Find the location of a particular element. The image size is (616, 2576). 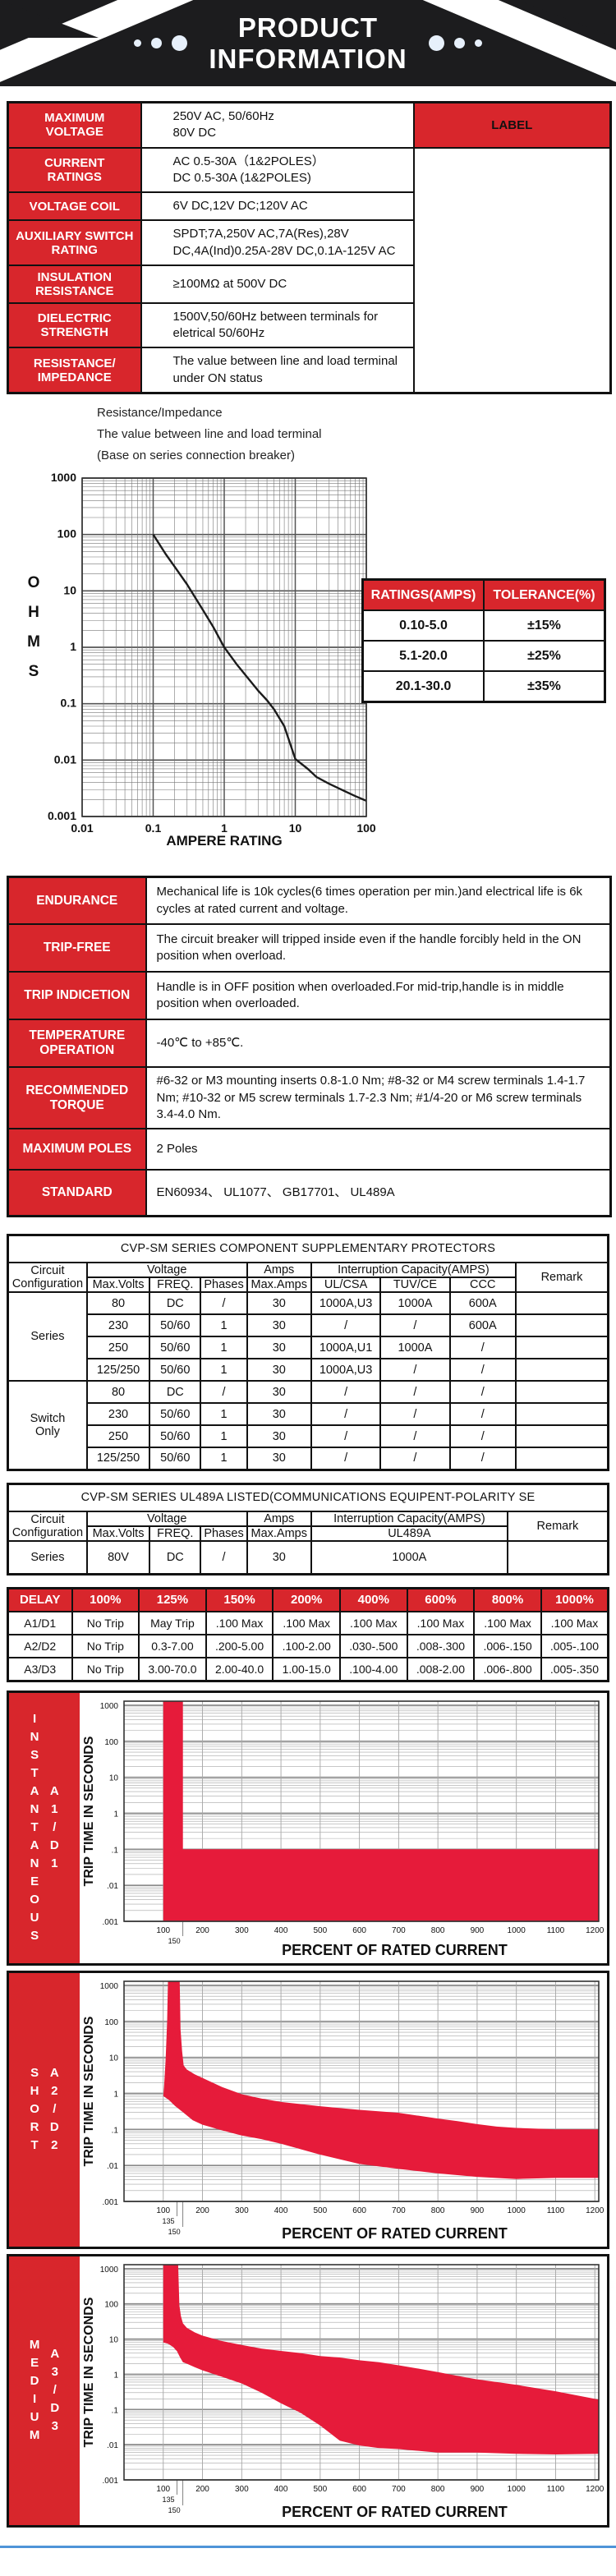

row-label: TRIP-FREE is located at coordinates (77, 948).